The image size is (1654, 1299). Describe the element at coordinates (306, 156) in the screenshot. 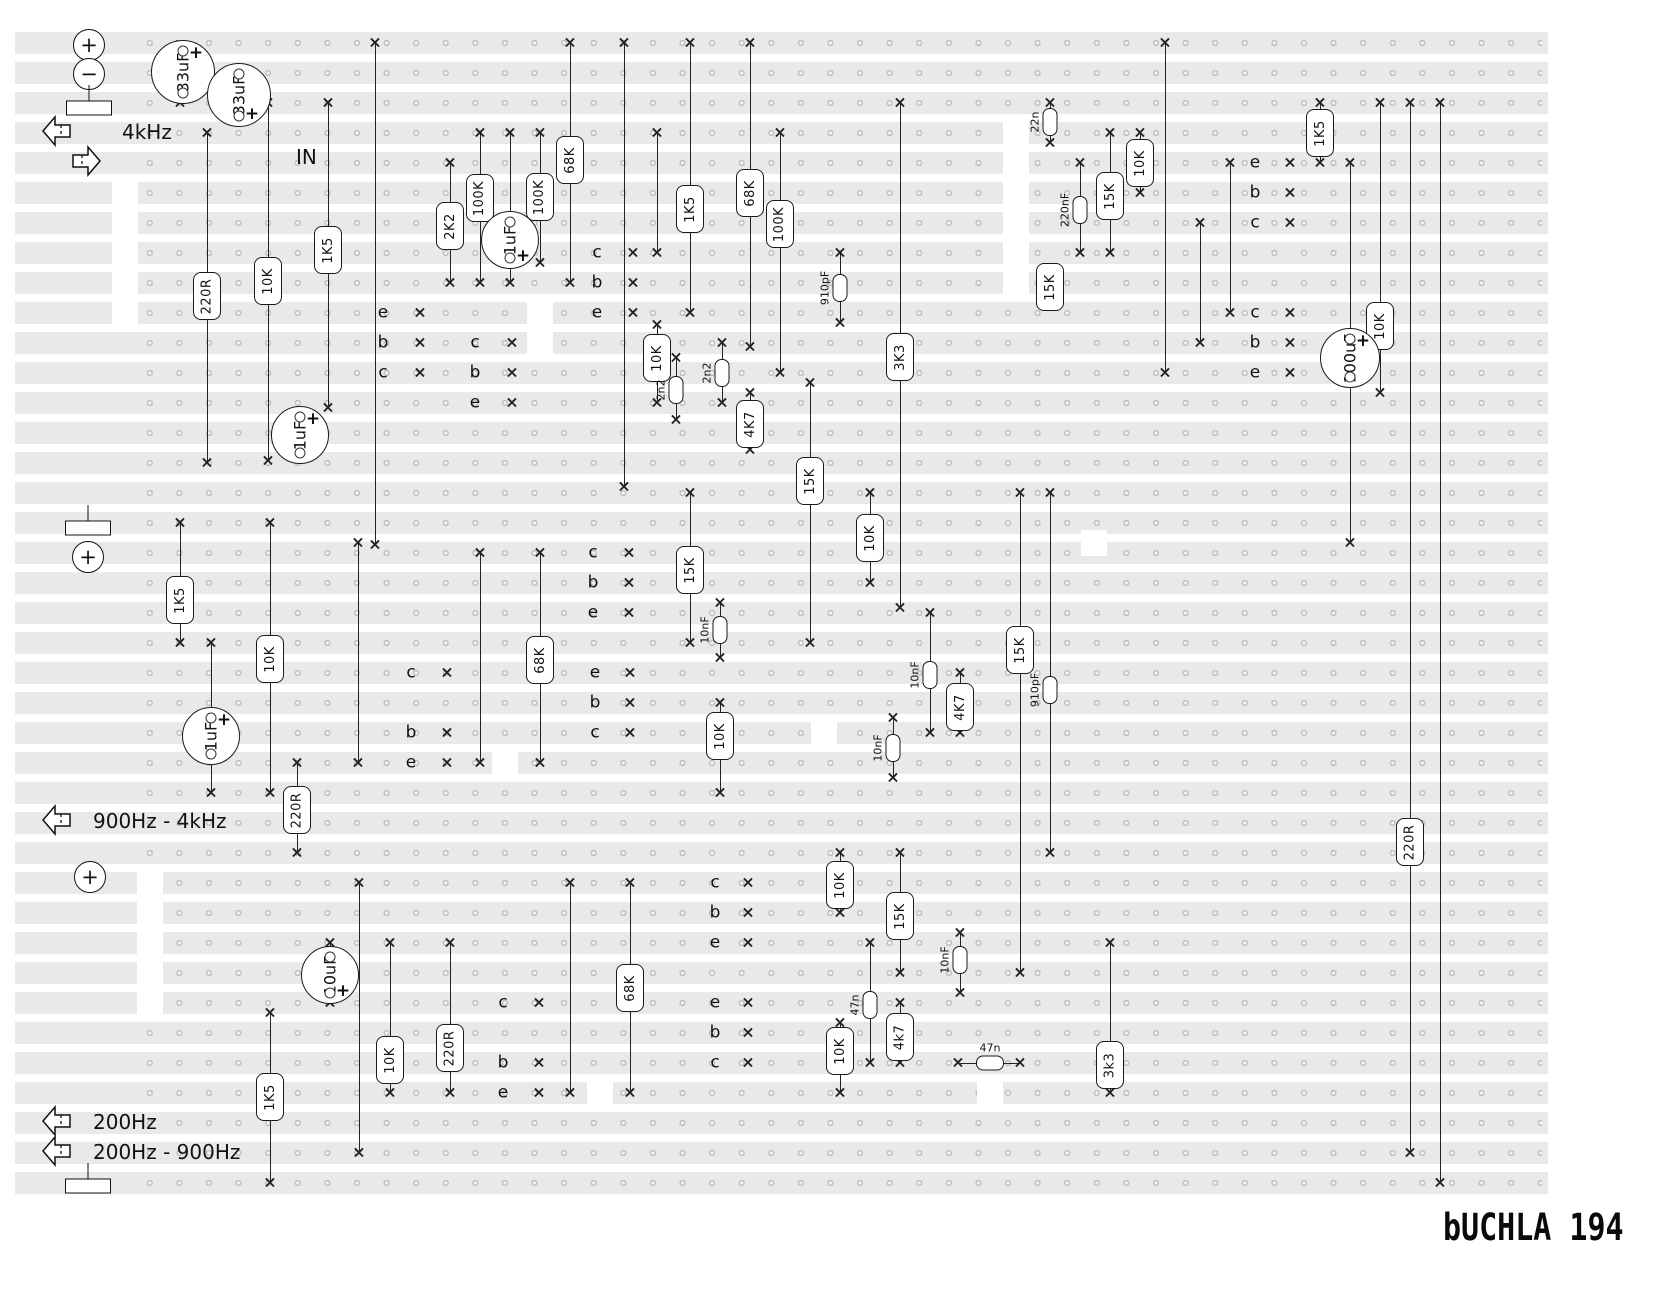

I see `frequency-label: IN` at that location.